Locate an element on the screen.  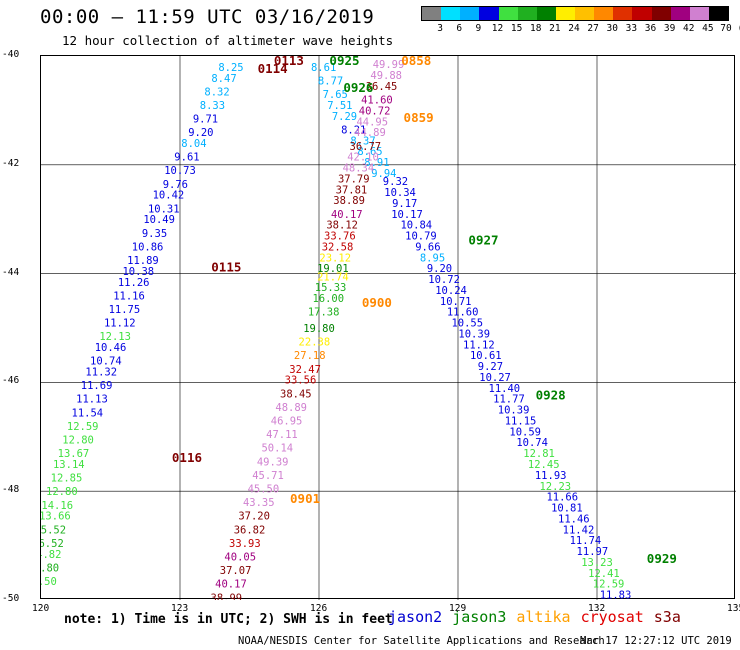
swh-value-label: 12.59 is located at coordinates (609, 585).